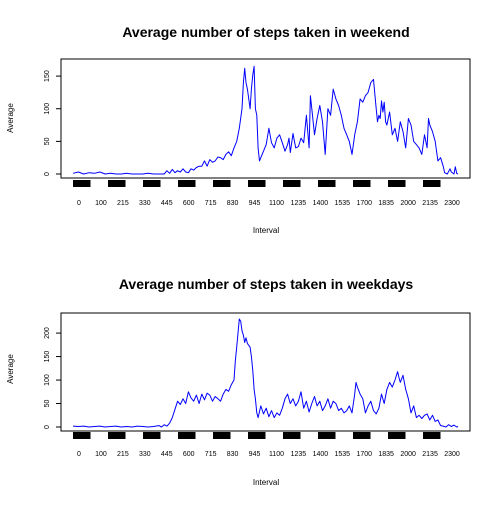 Image resolution: width=504 pixels, height=509 pixels. What do you see at coordinates (47, 333) in the screenshot?
I see `y-tick-label: 200` at bounding box center [47, 333].